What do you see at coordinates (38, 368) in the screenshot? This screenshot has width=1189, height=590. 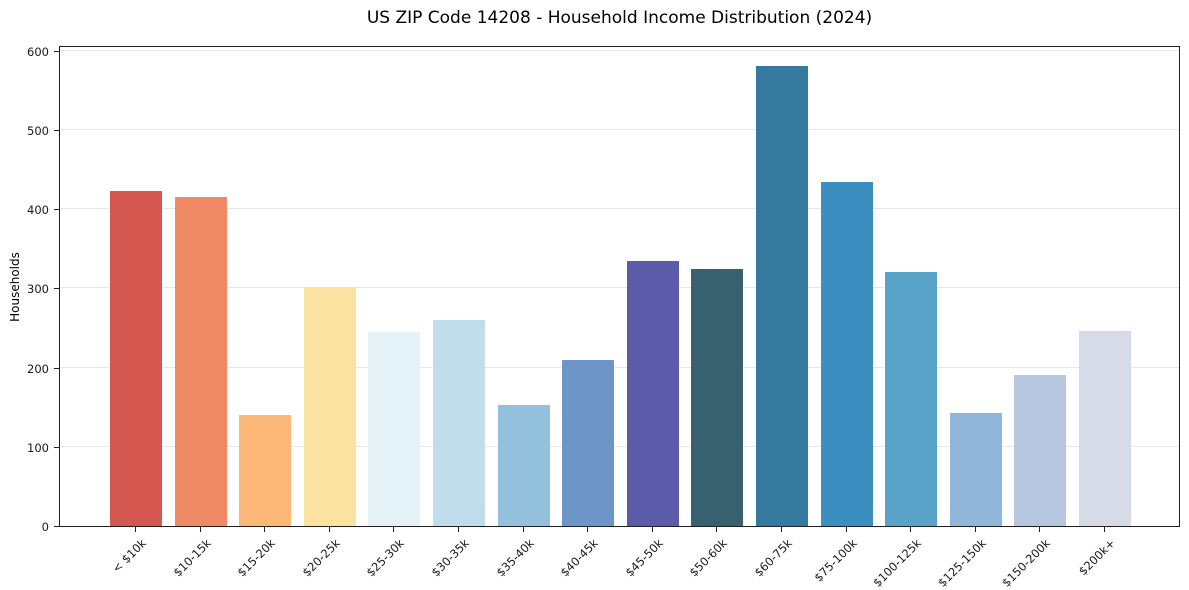 I see `y-tick-label: 200` at bounding box center [38, 368].